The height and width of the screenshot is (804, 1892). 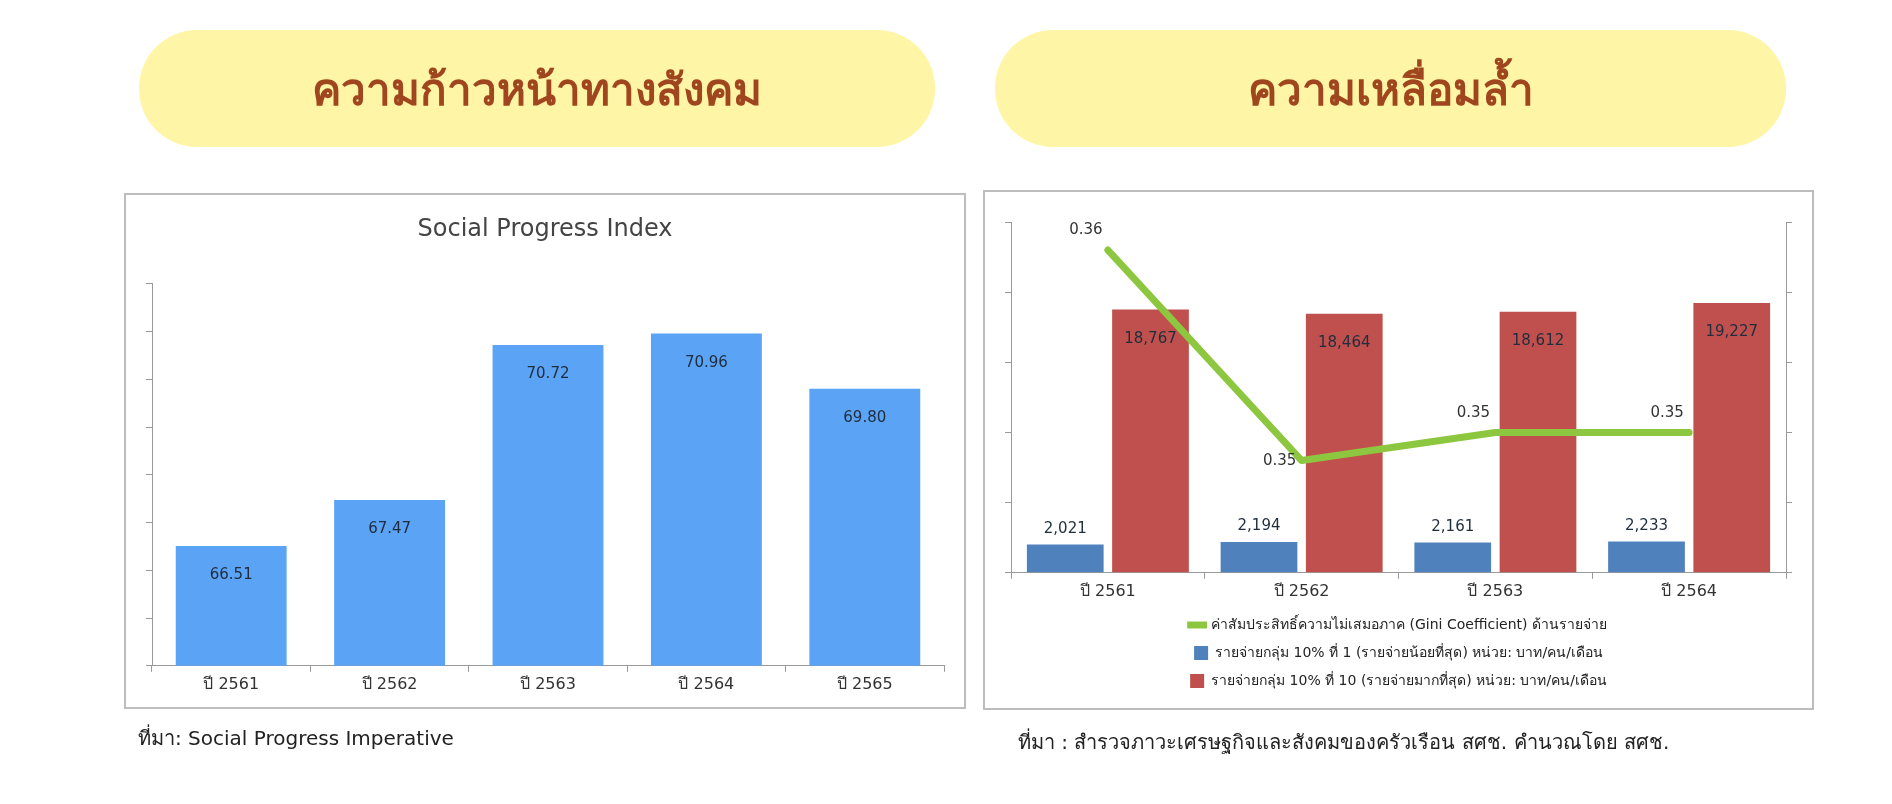 I want to click on data-label: 2,021, so click(x=1065, y=527).